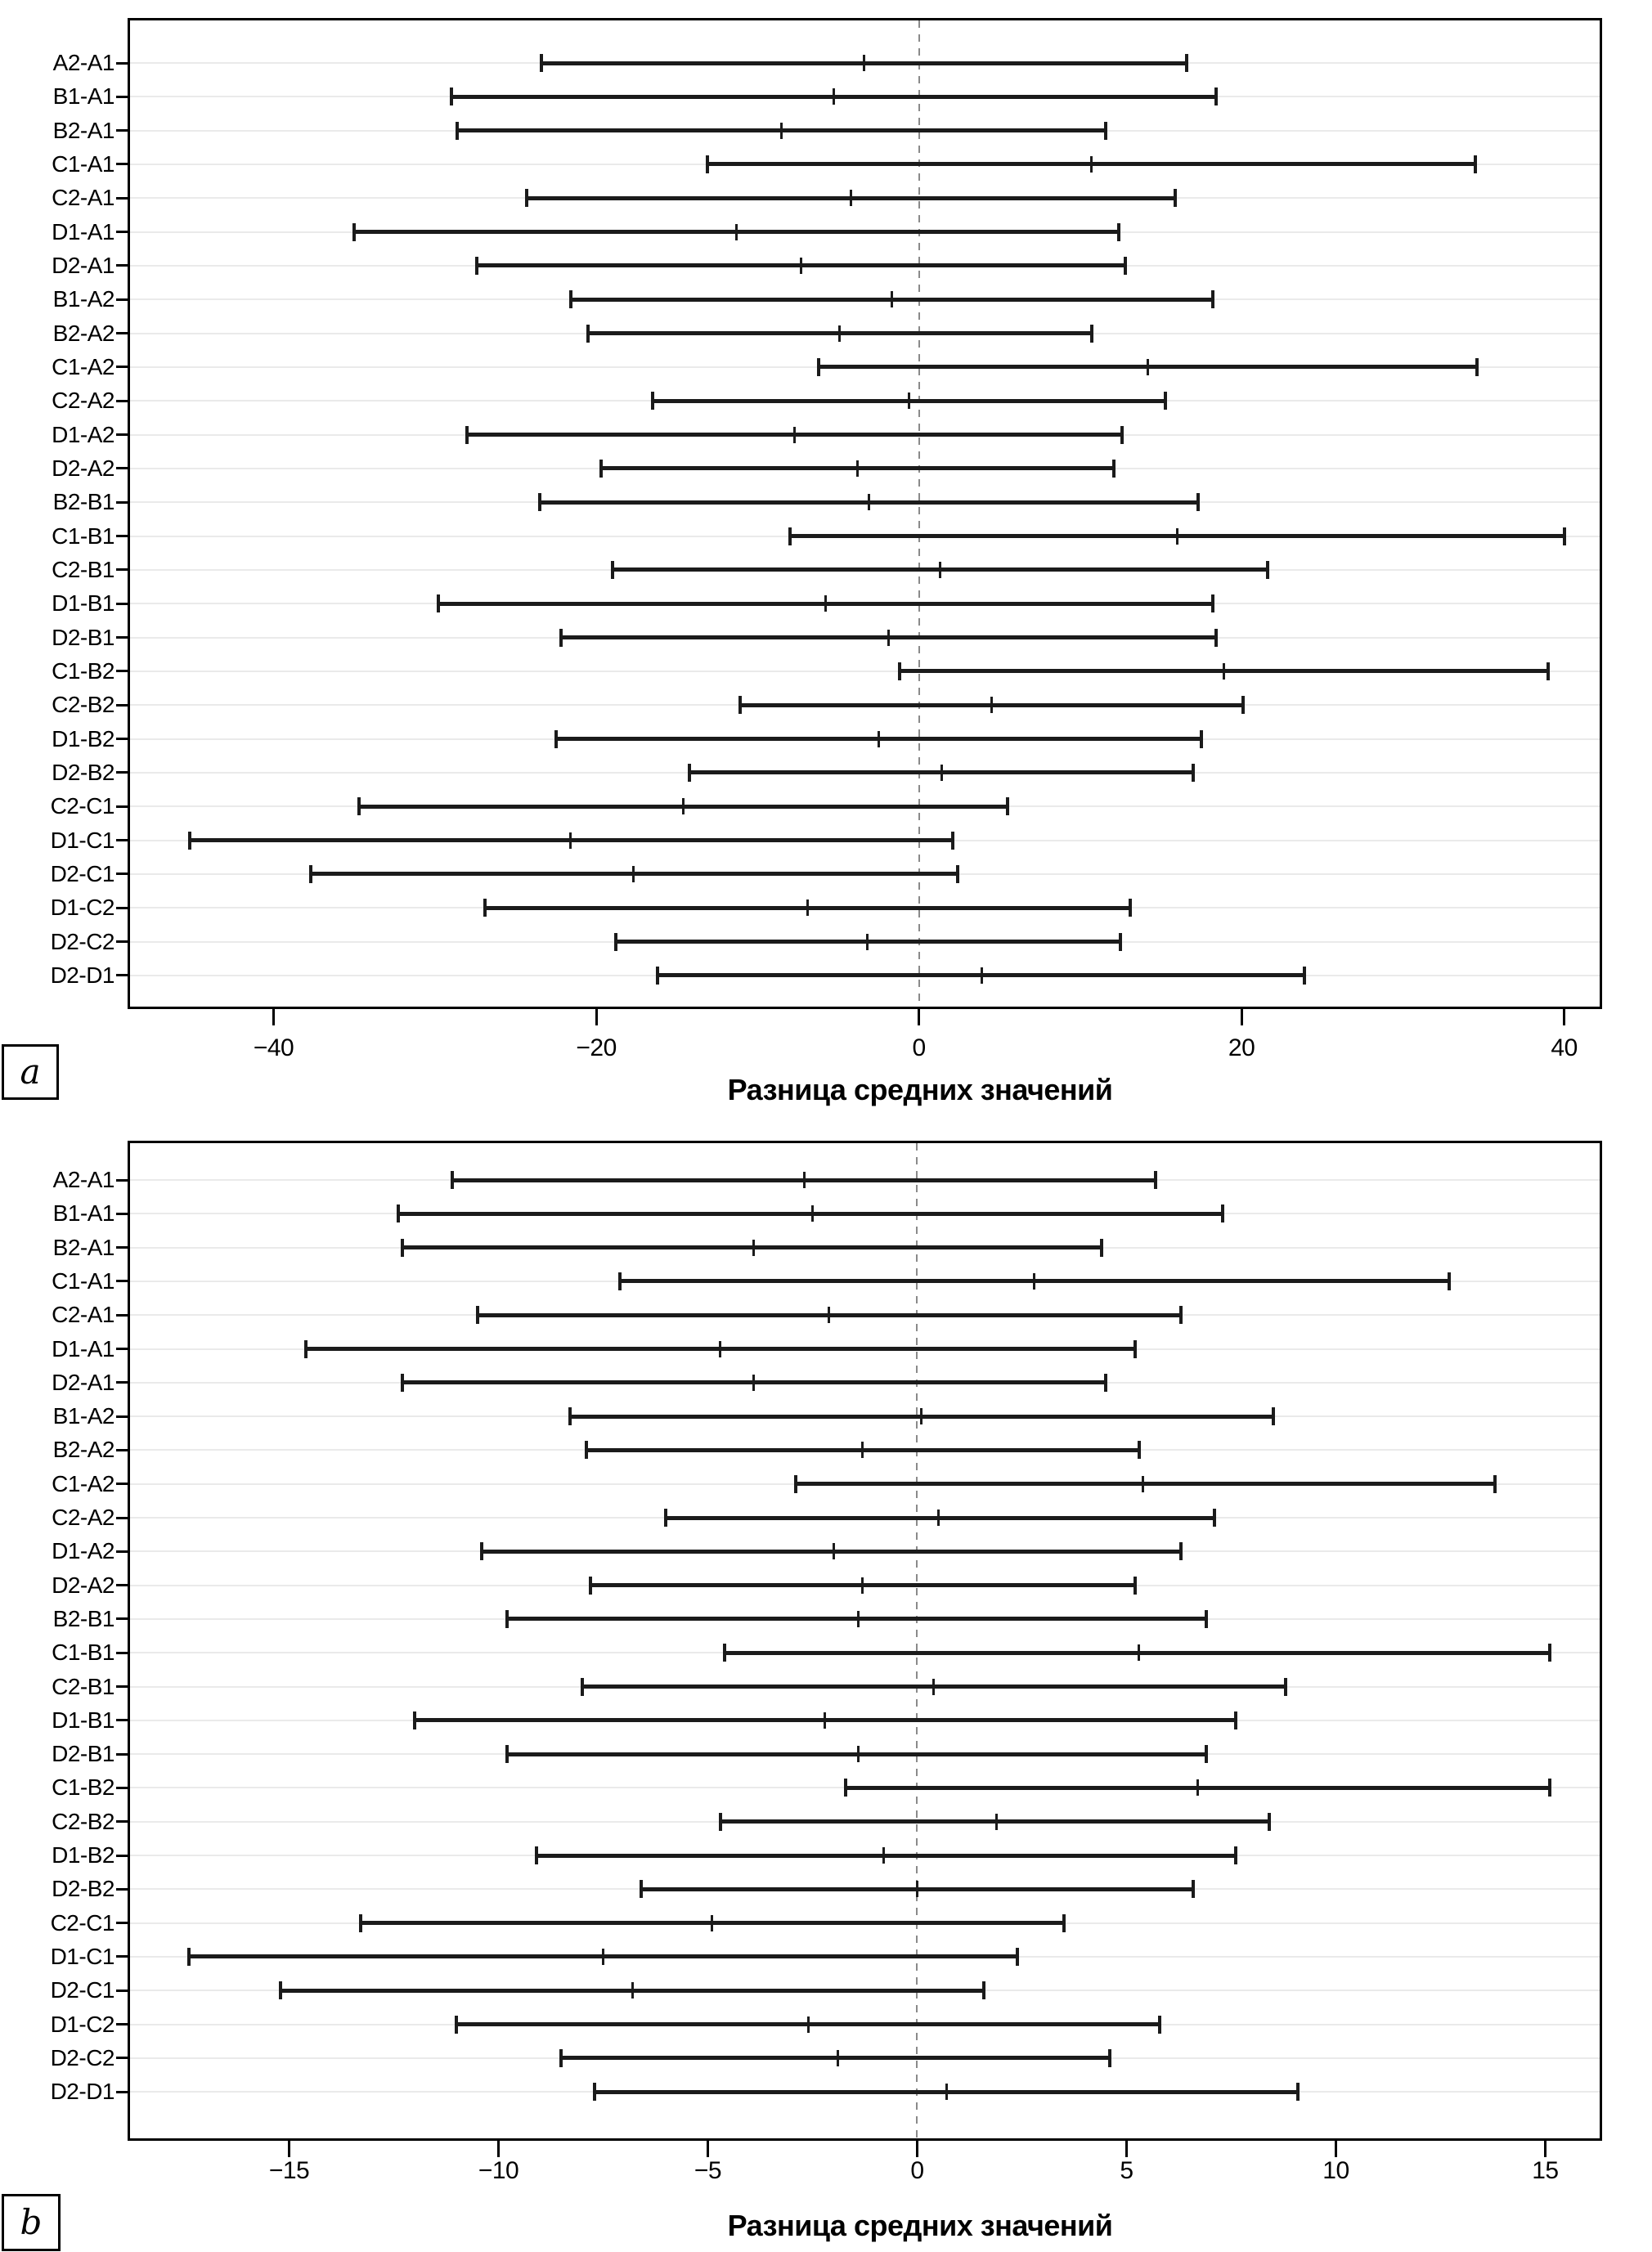  What do you see at coordinates (82, 2092) in the screenshot?
I see `row-label: D2-D1` at bounding box center [82, 2092].